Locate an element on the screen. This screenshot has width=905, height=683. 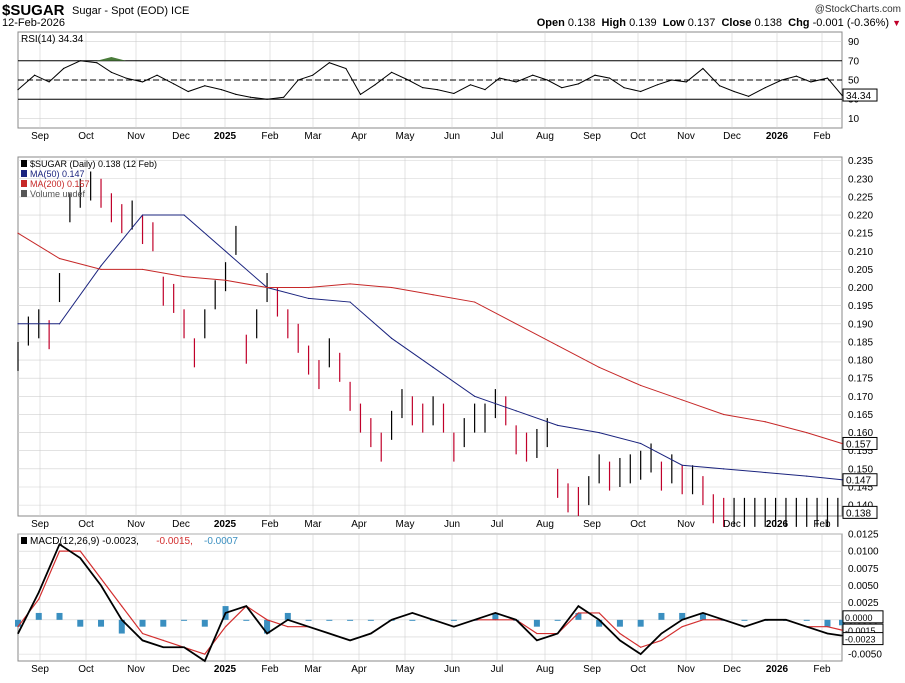
chart-date: 12-Feb-2026 is located at coordinates (33, 23).